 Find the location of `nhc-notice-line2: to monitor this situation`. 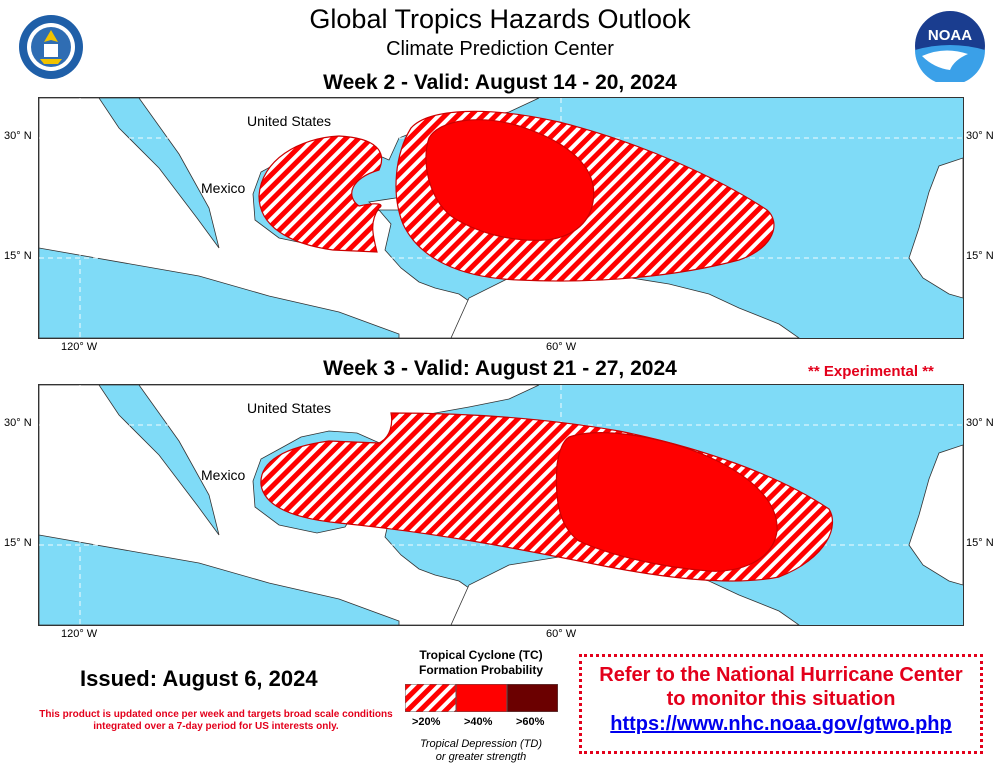

nhc-notice-line2: to monitor this situation is located at coordinates (781, 699).